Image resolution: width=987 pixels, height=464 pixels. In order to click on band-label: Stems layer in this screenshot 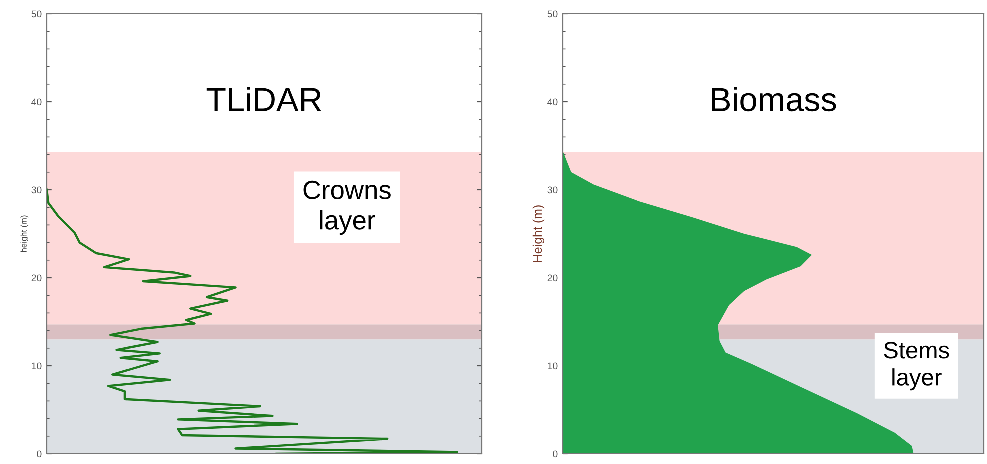, I will do `click(917, 366)`.